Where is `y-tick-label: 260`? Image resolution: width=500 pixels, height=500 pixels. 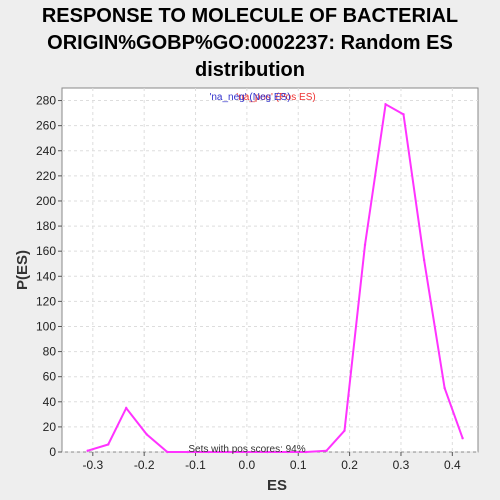 y-tick-label: 260 is located at coordinates (46, 126).